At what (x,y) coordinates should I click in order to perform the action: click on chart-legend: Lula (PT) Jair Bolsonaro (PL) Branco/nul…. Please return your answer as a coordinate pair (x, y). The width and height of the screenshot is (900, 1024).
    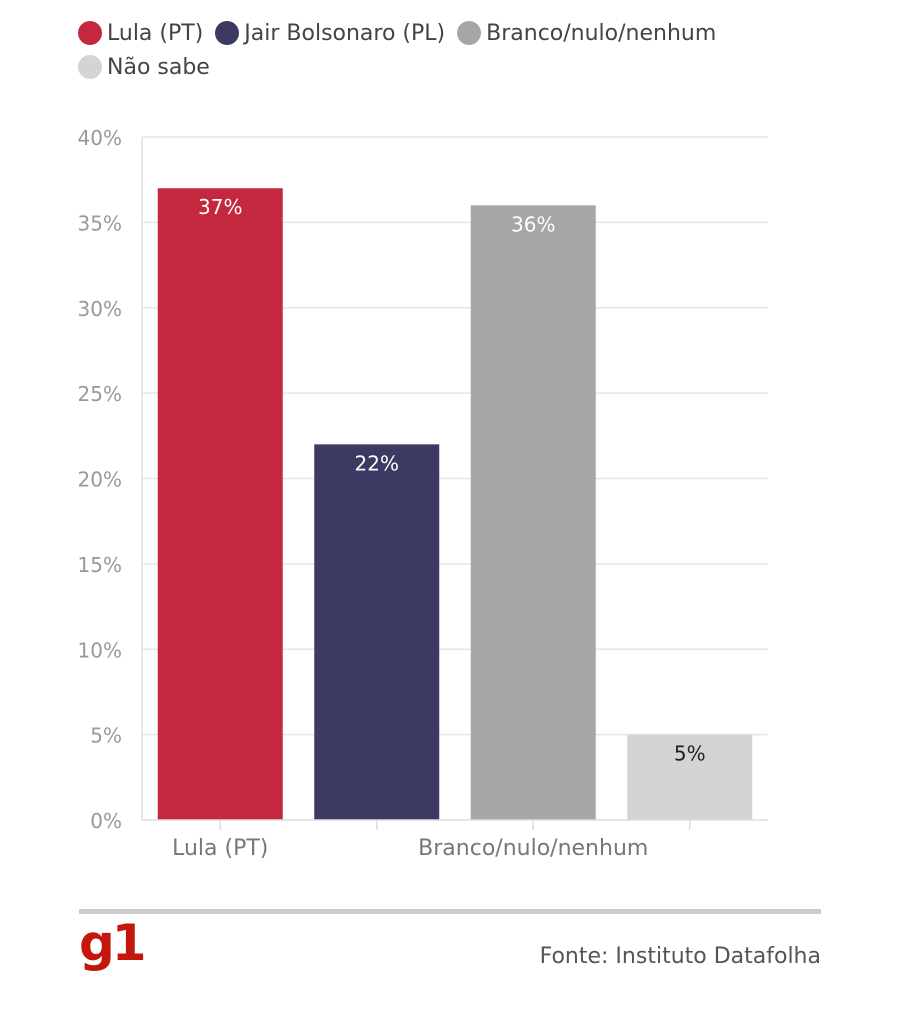
    Looking at the image, I should click on (428, 50).